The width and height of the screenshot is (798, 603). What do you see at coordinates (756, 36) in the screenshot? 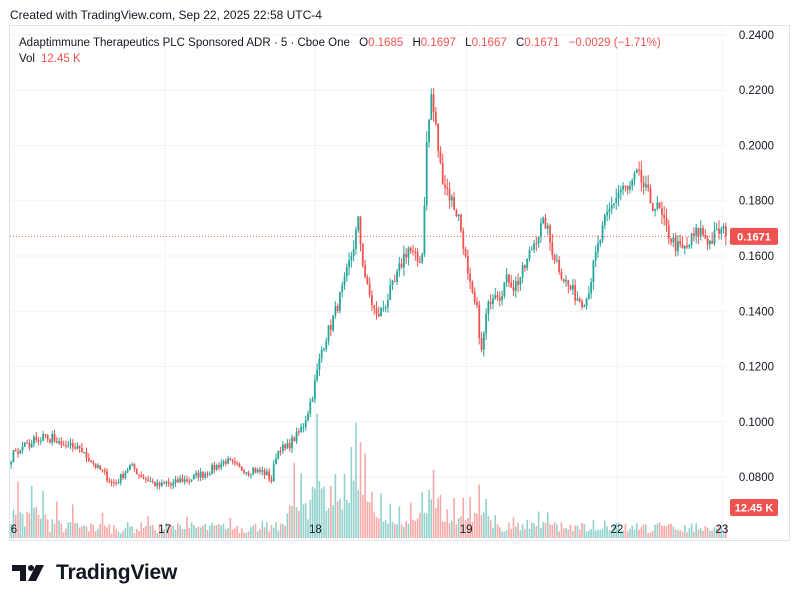
I see `price-tick-label: 0.2400` at bounding box center [756, 36].